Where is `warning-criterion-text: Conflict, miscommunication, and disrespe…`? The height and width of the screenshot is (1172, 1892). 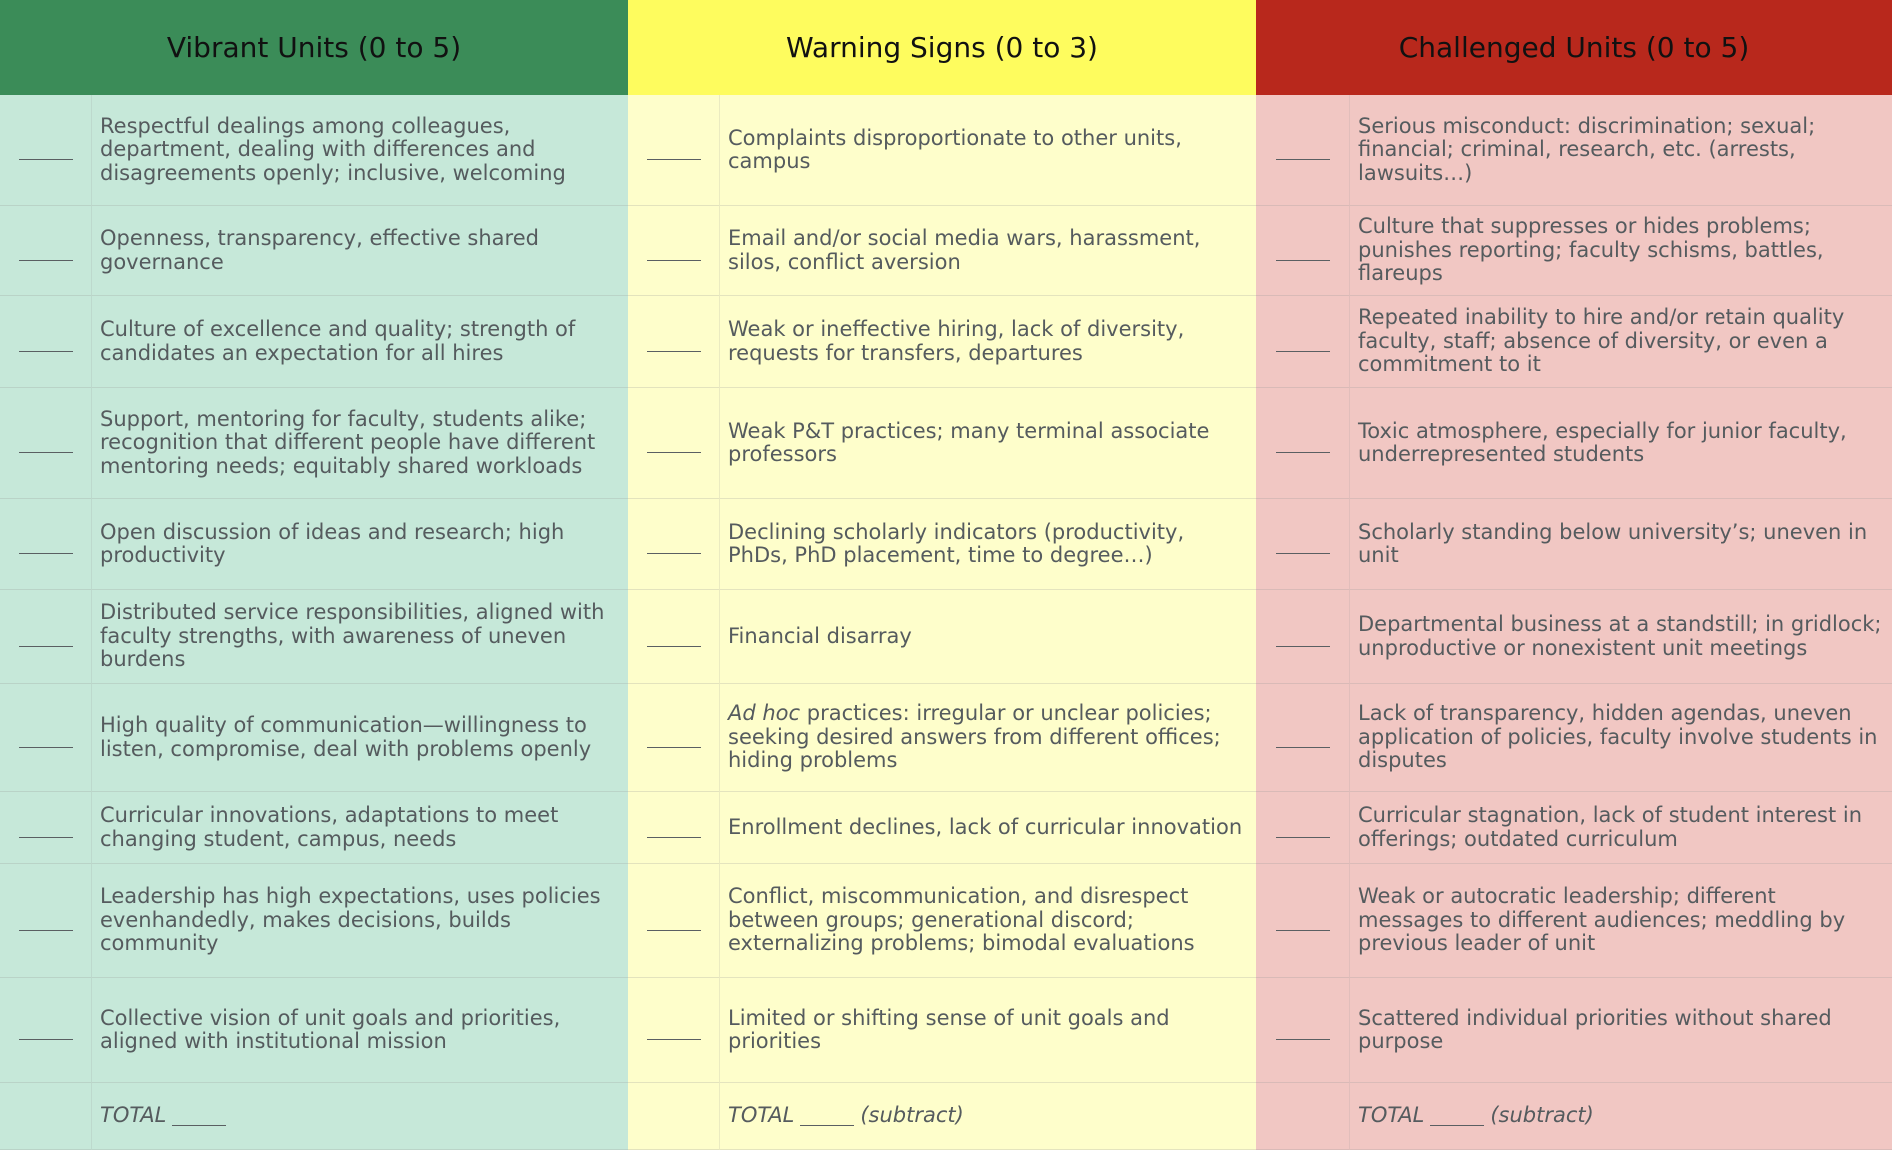 warning-criterion-text: Conflict, miscommunication, and disrespe… is located at coordinates (988, 921).